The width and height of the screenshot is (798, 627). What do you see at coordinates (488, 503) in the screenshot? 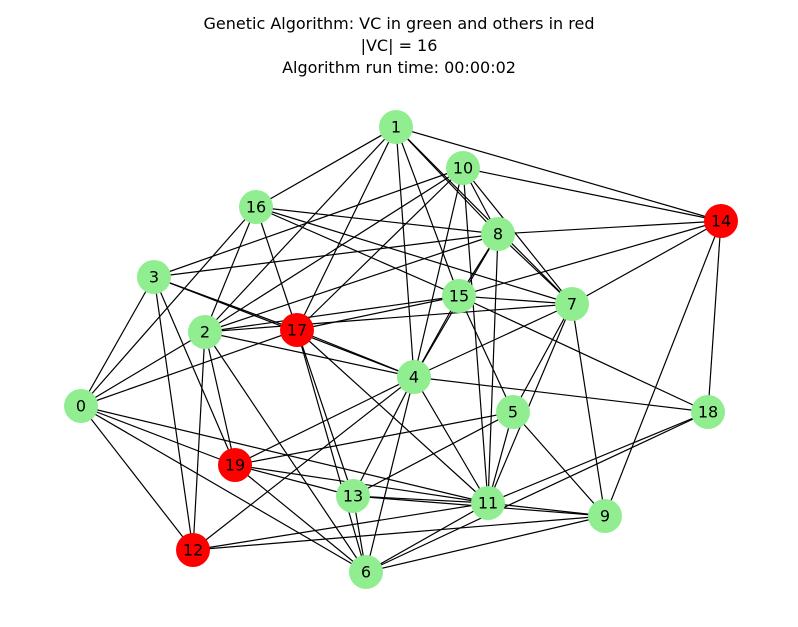
I see `node-11: 11` at bounding box center [488, 503].